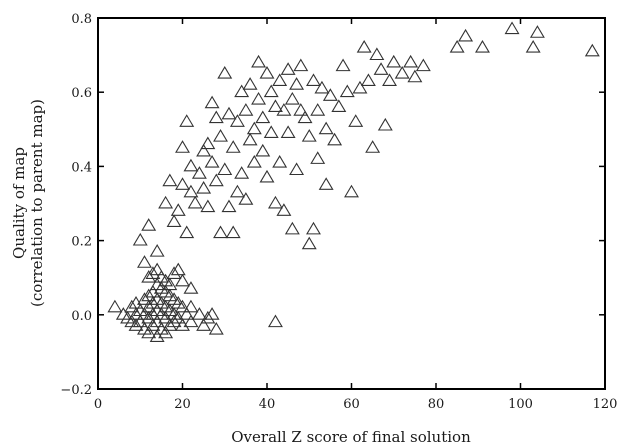 This screenshot has height=448, width=618. I want to click on x-tick-label: 100, so click(520, 404).